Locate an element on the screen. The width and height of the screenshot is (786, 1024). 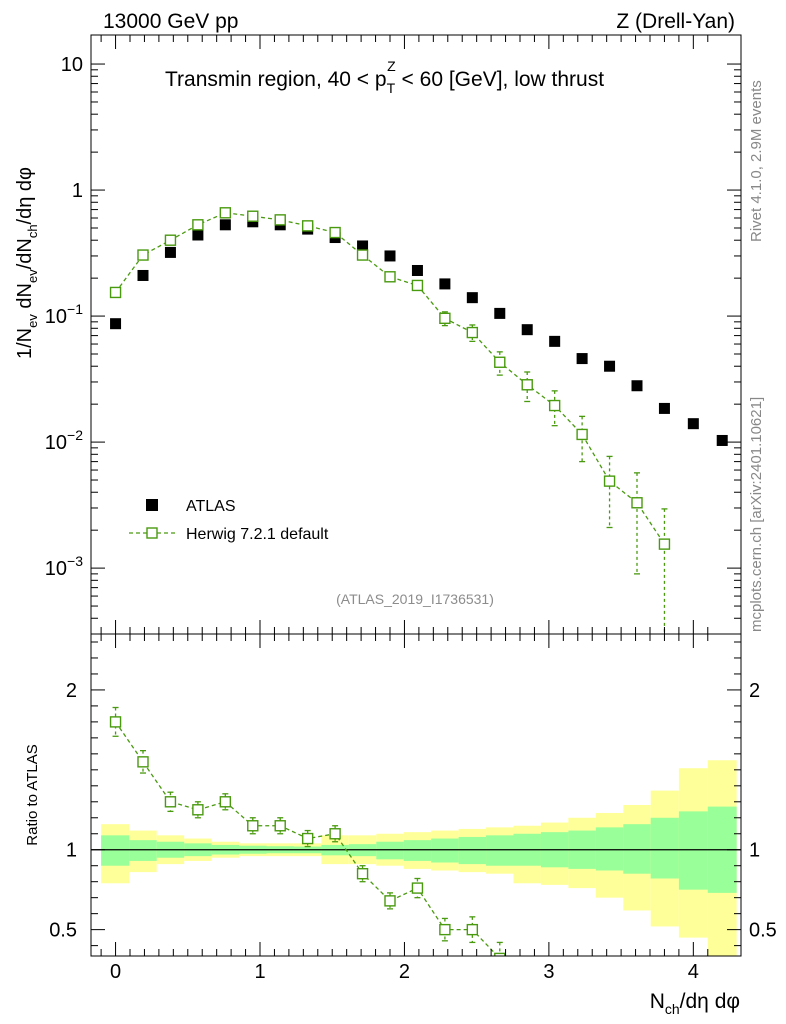
mcplots-source-label: mcplots.cern.ch [arXiv:2401.10621] is located at coordinates (756, 514).